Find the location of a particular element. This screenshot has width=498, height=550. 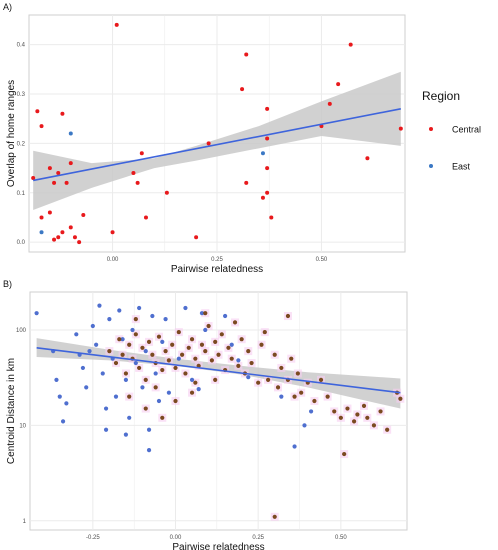

panel-b-y-tick-label: 1 is located at coordinates (25, 522).